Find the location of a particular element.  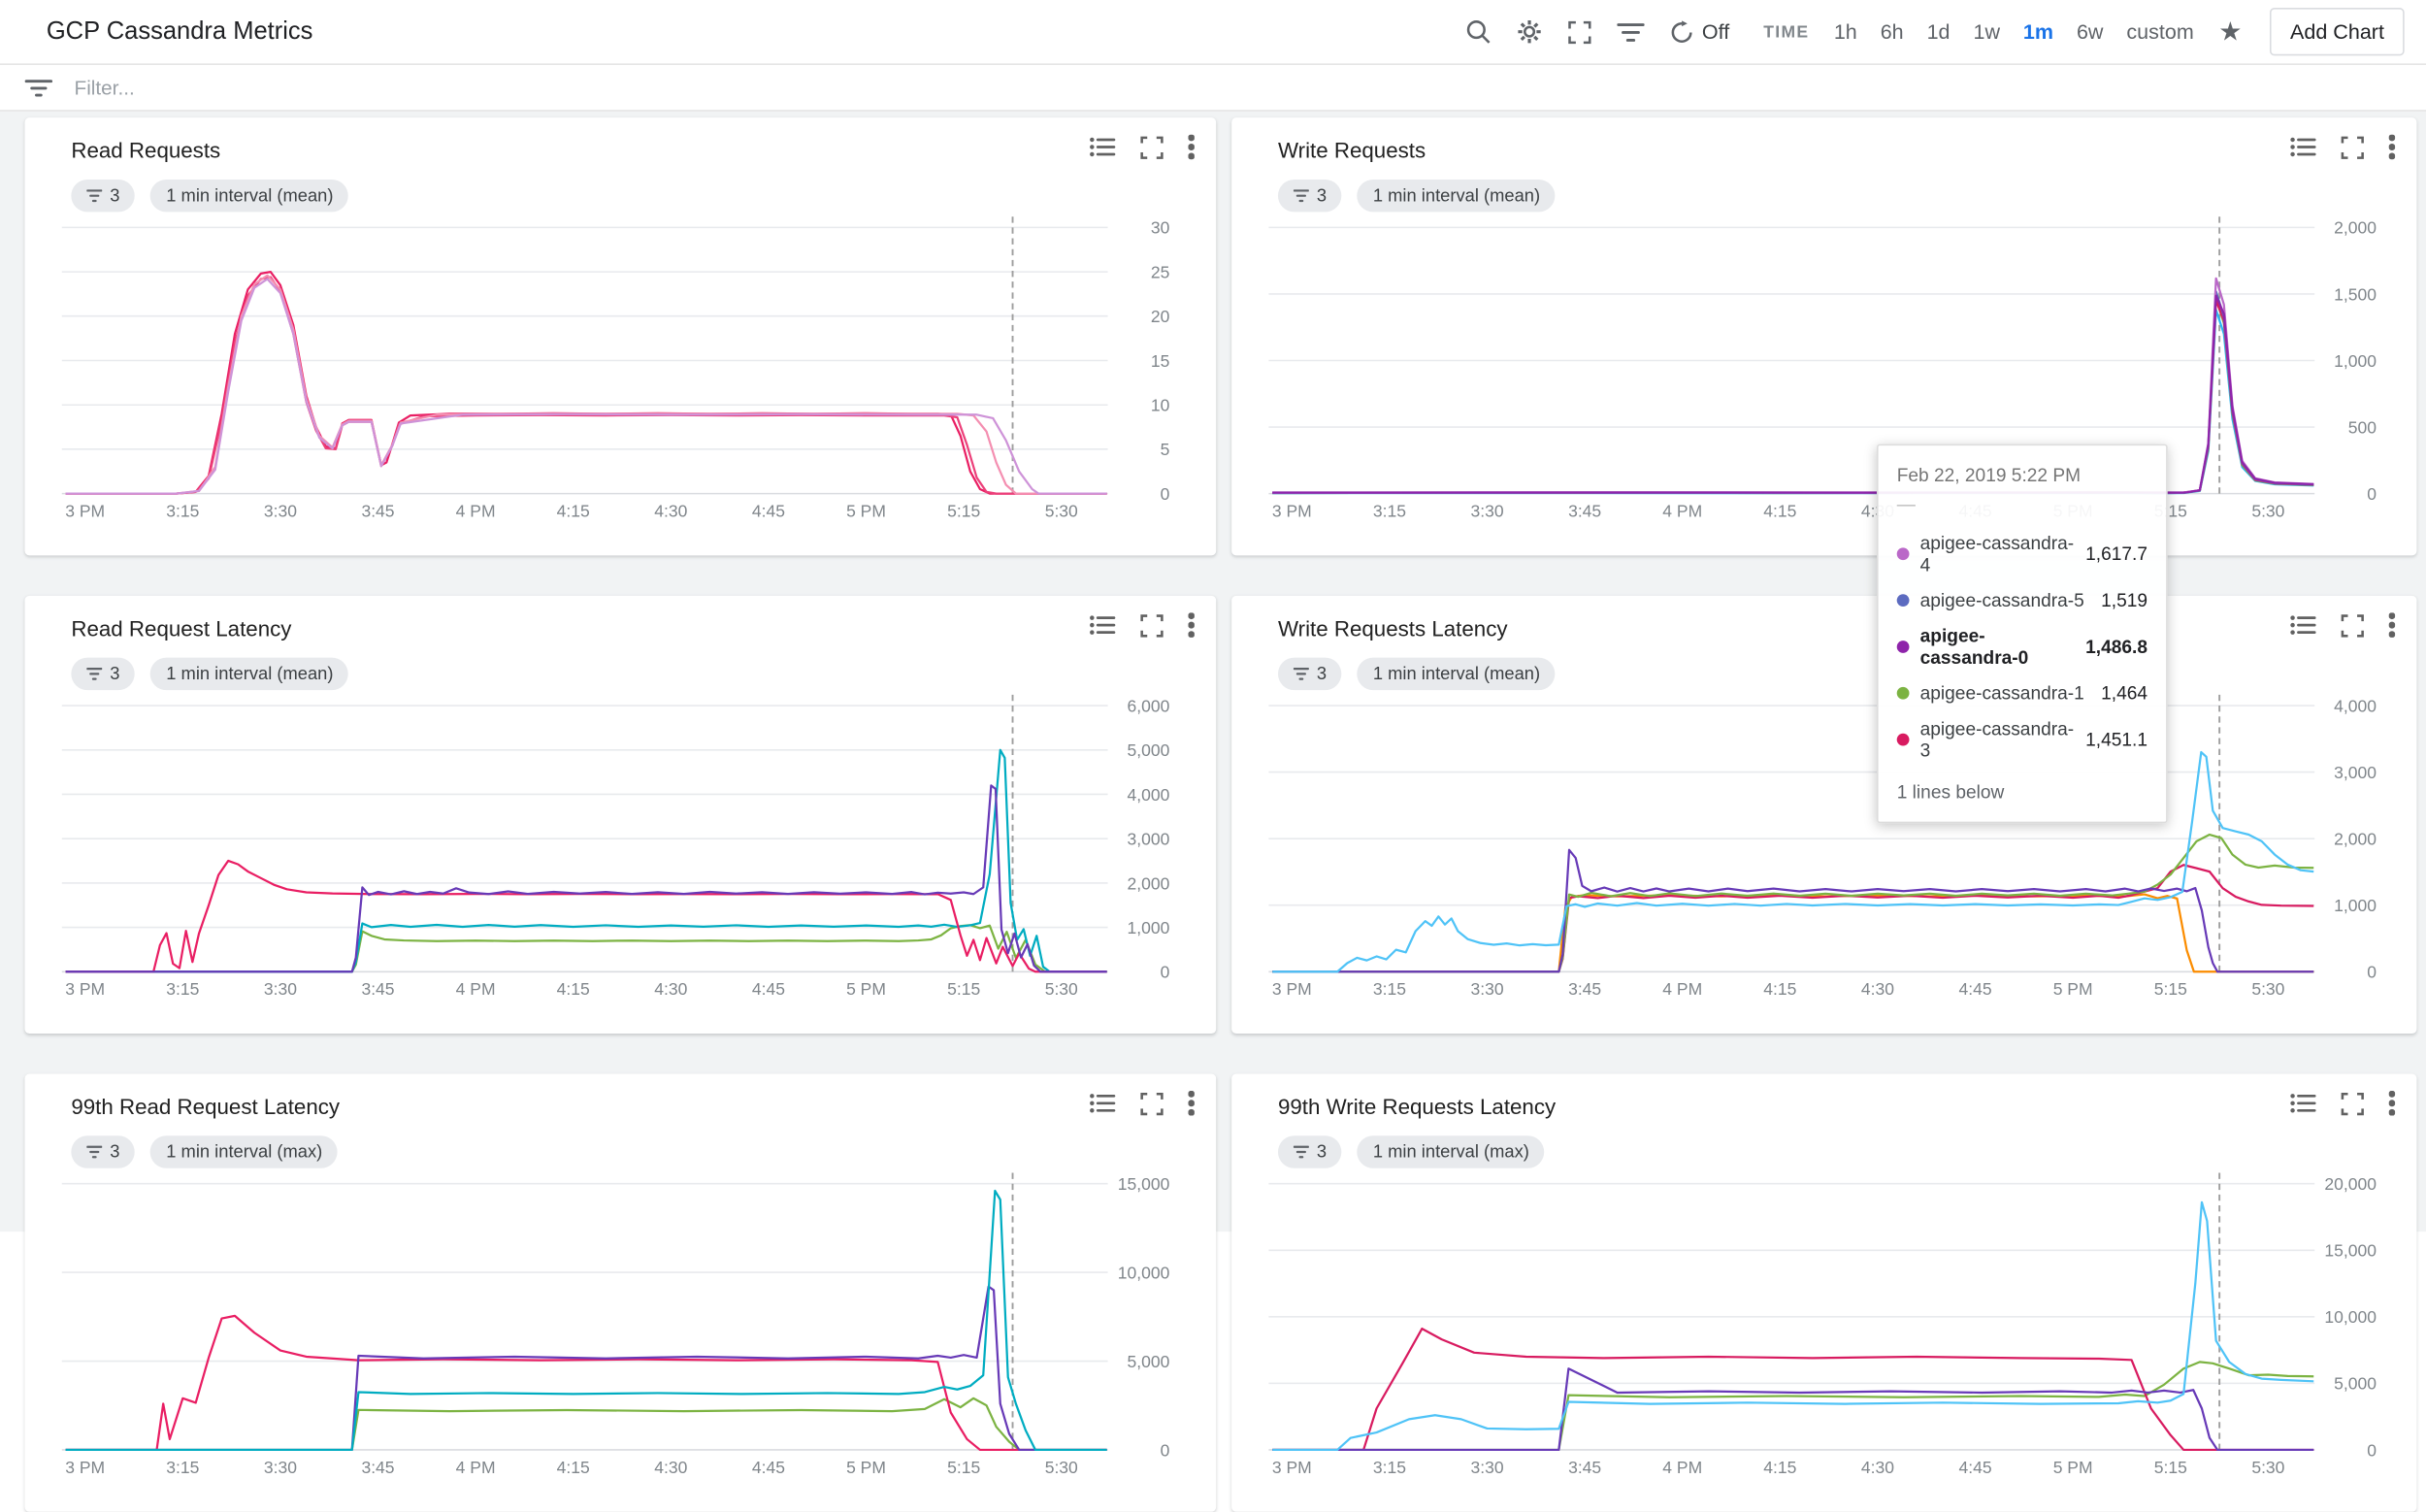

search-icon is located at coordinates (1478, 32).